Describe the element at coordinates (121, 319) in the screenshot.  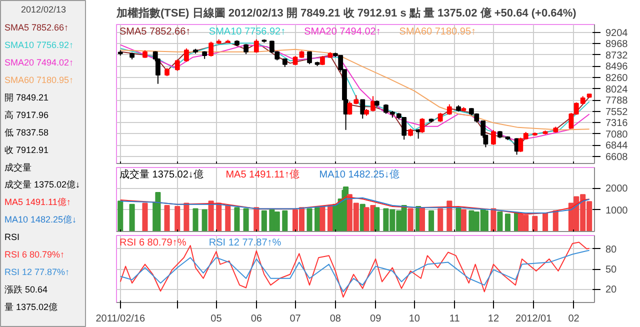
I see `x-tick-label: 2011/02/16` at that location.